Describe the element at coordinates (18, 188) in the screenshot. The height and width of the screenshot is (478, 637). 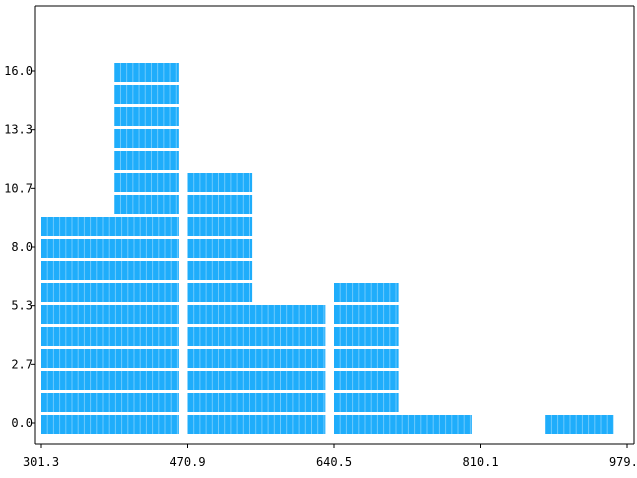
I see `y-tick-label: 10.7` at that location.